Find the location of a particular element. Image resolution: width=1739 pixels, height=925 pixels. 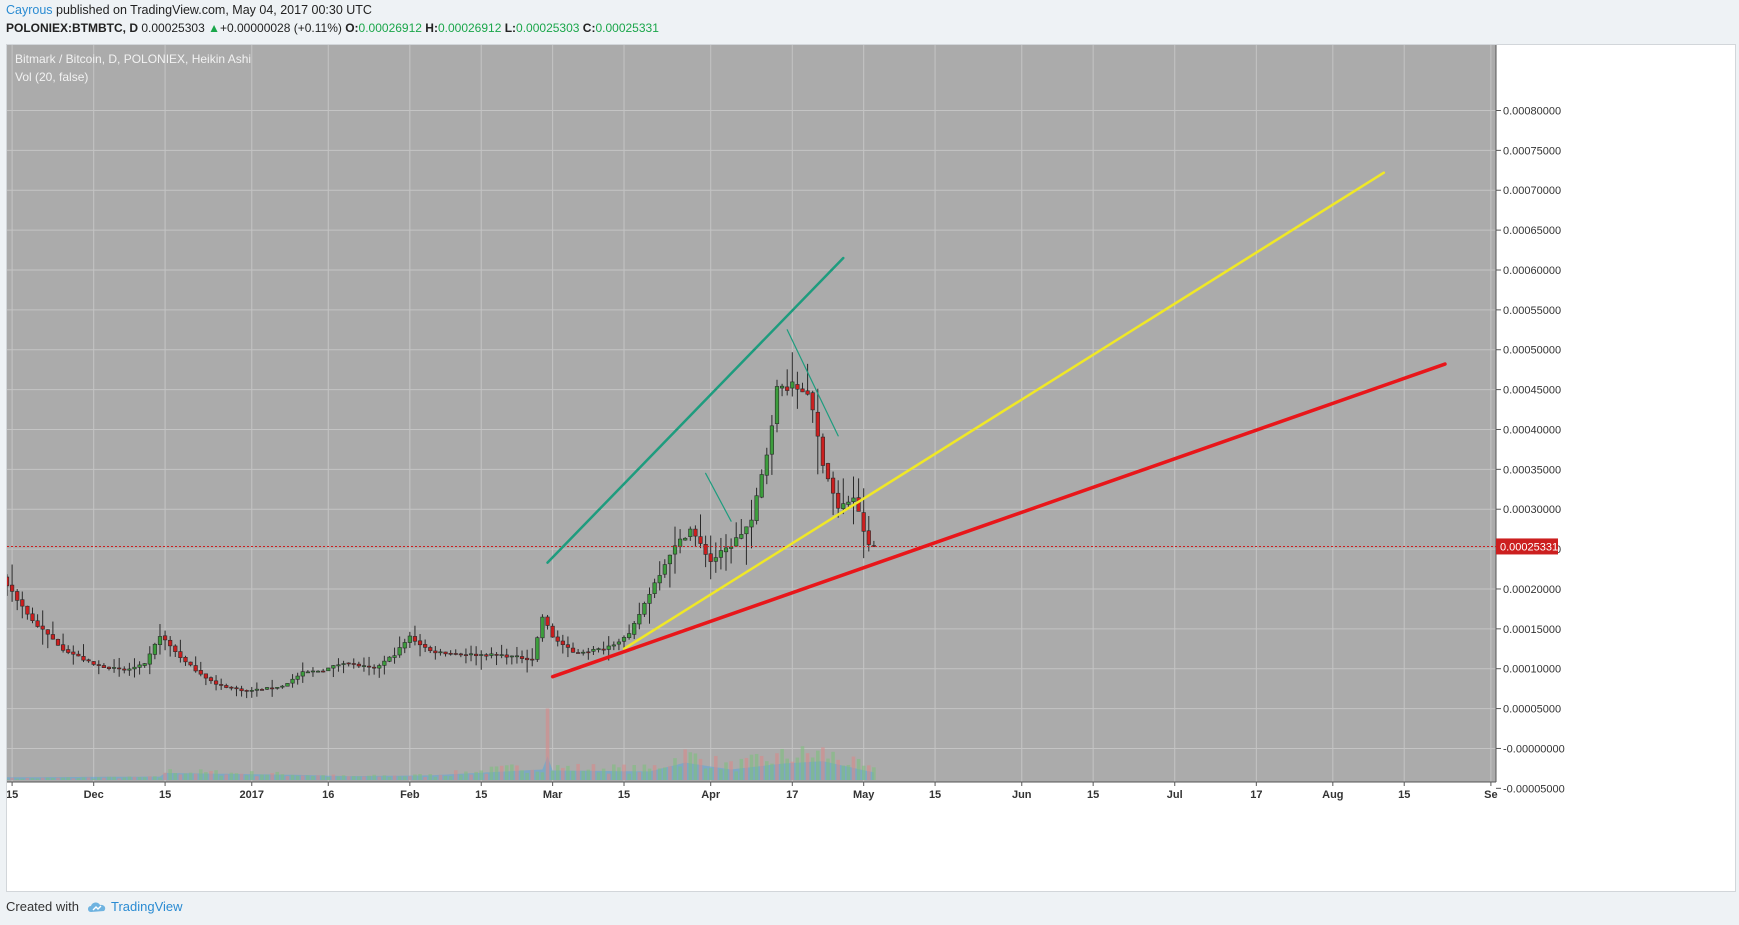

low-value: 0.00025303 is located at coordinates (548, 28).